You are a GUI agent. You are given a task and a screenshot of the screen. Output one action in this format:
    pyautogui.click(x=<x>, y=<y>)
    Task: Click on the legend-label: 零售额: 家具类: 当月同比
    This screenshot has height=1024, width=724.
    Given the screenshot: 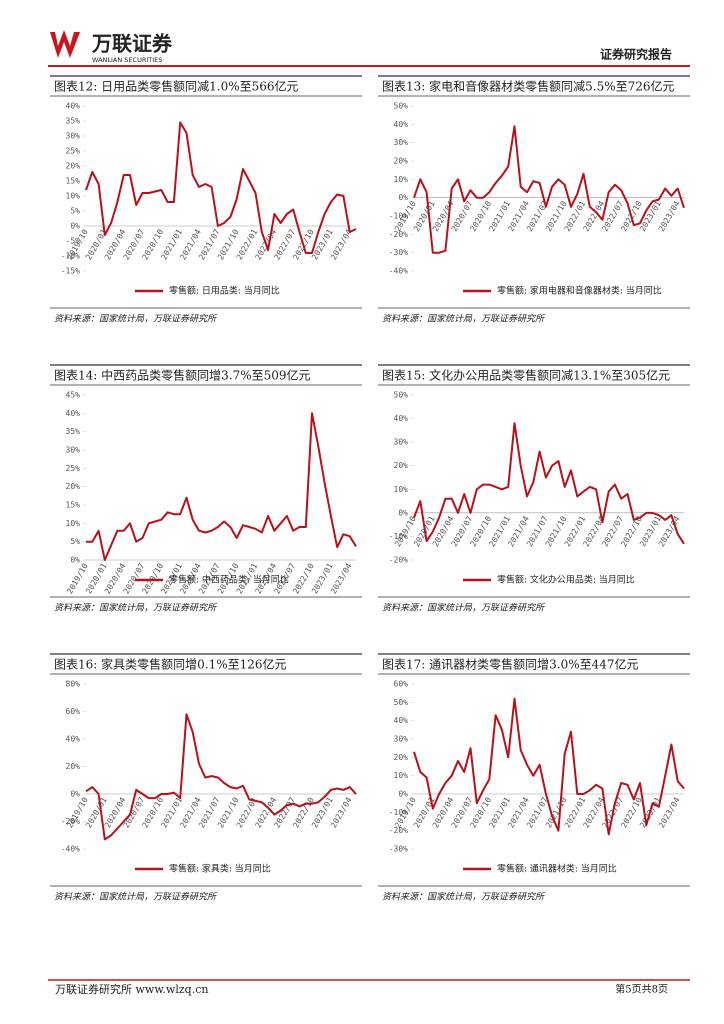 What is the action you would take?
    pyautogui.click(x=220, y=869)
    